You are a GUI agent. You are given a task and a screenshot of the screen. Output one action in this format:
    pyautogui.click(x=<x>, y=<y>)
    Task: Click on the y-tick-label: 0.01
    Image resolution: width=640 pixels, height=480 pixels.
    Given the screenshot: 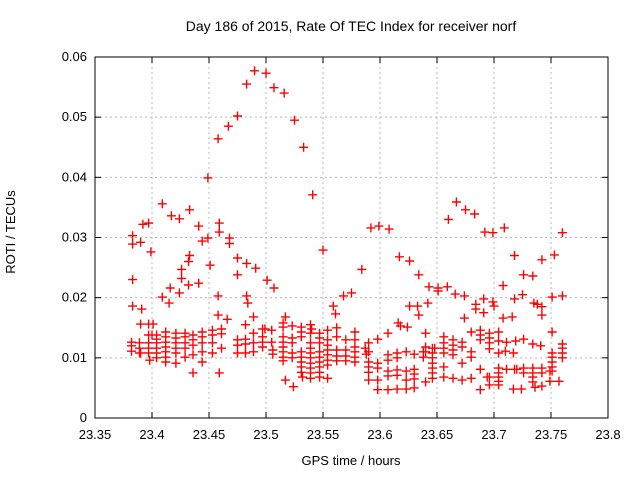 What is the action you would take?
    pyautogui.click(x=74, y=357)
    